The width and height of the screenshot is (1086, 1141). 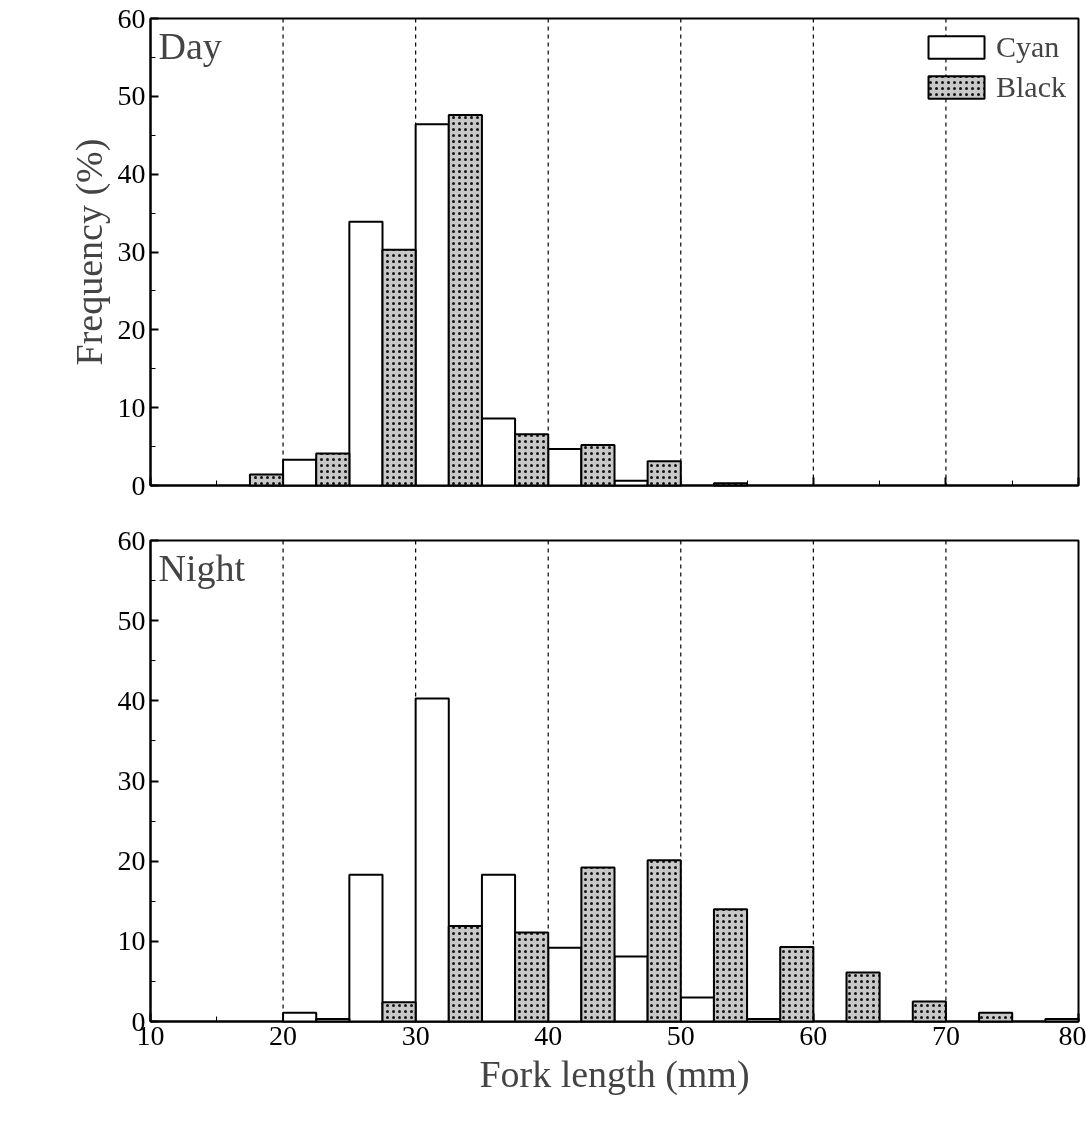 What do you see at coordinates (1072, 1035) in the screenshot?
I see `x-tick-label: 80` at bounding box center [1072, 1035].